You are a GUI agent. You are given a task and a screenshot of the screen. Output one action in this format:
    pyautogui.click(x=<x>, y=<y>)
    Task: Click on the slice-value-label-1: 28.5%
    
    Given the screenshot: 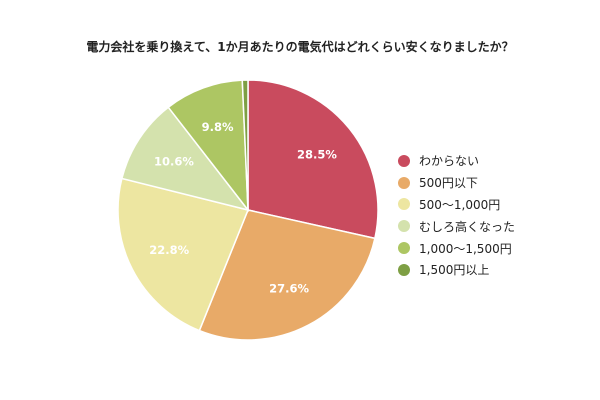 What is the action you would take?
    pyautogui.click(x=317, y=155)
    